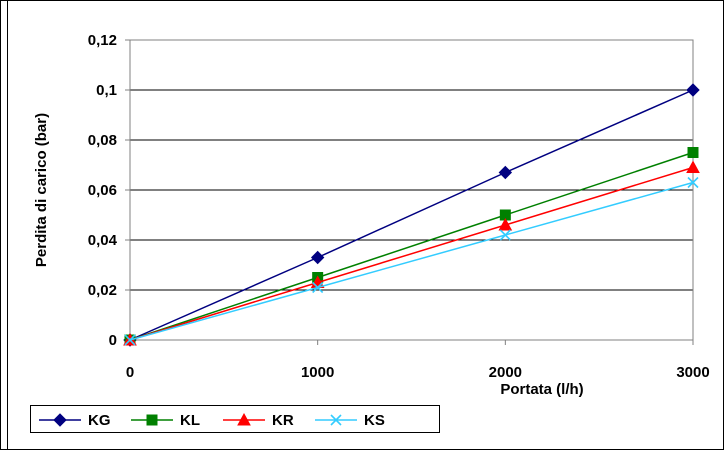 Image resolution: width=726 pixels, height=452 pixels. What do you see at coordinates (152, 420) in the screenshot?
I see `legend-marker-kl` at bounding box center [152, 420].